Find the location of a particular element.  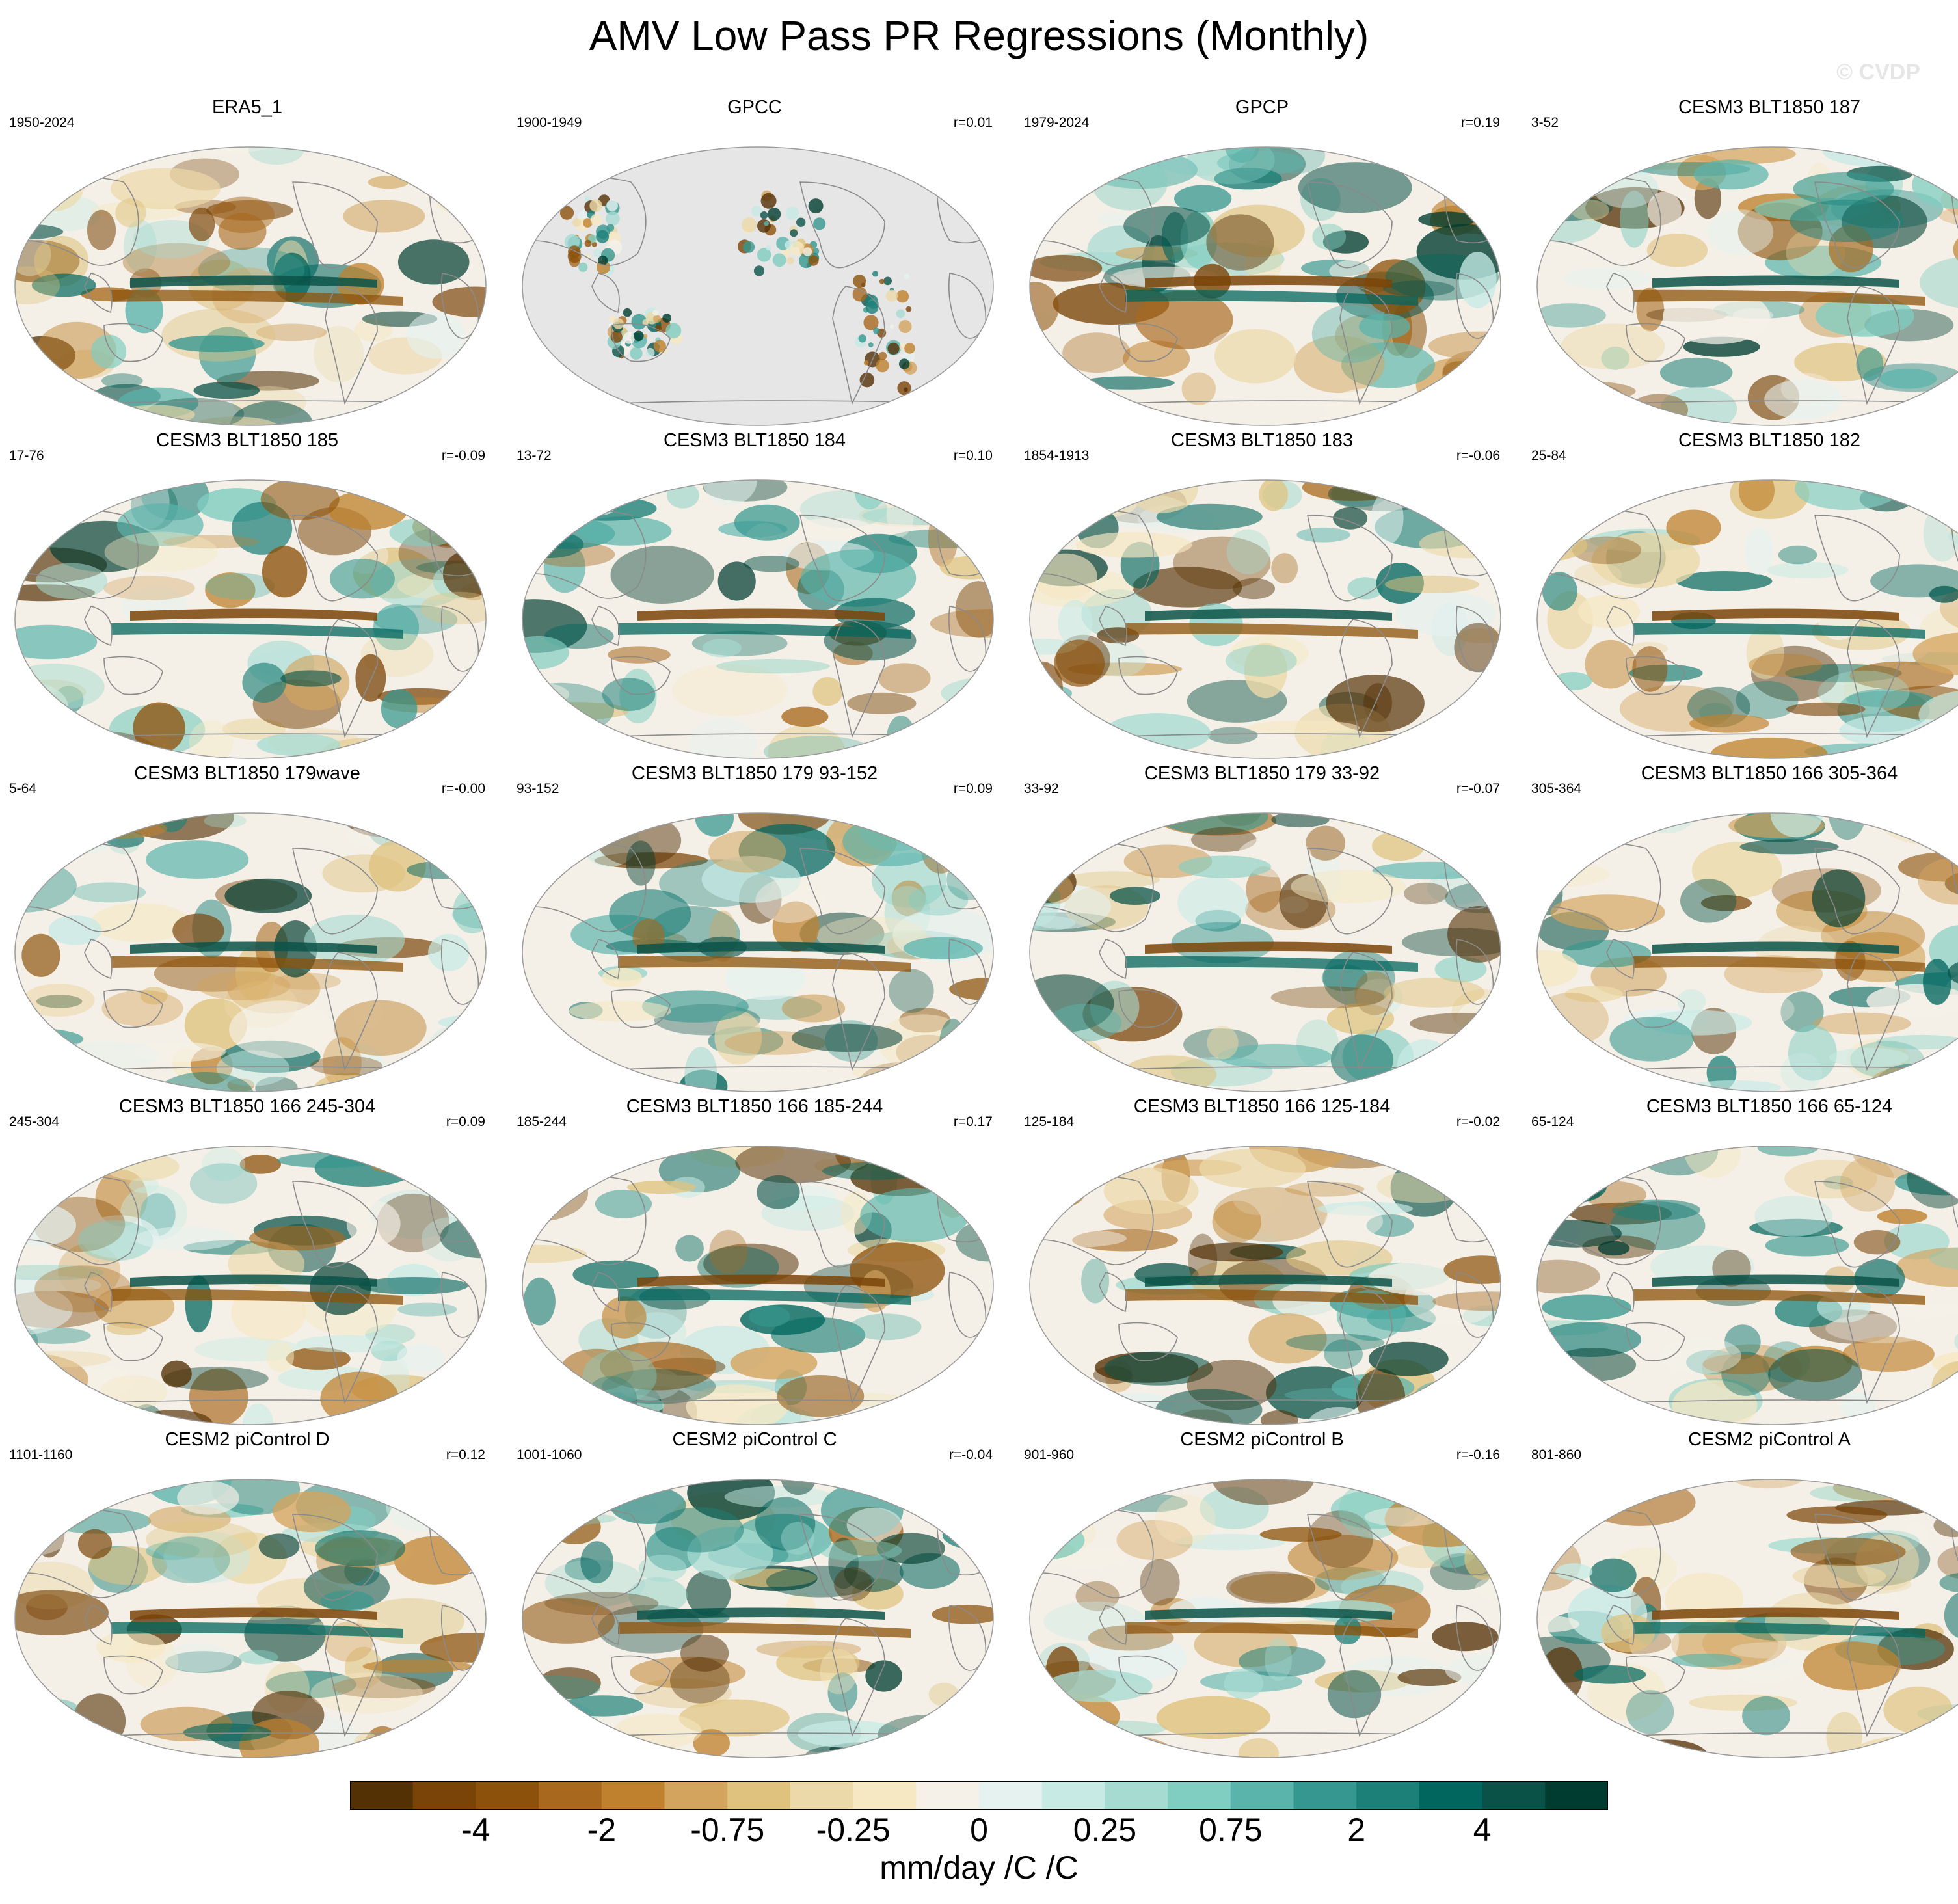

panel-pattern-correlation: r=-0.06 is located at coordinates (1478, 456).